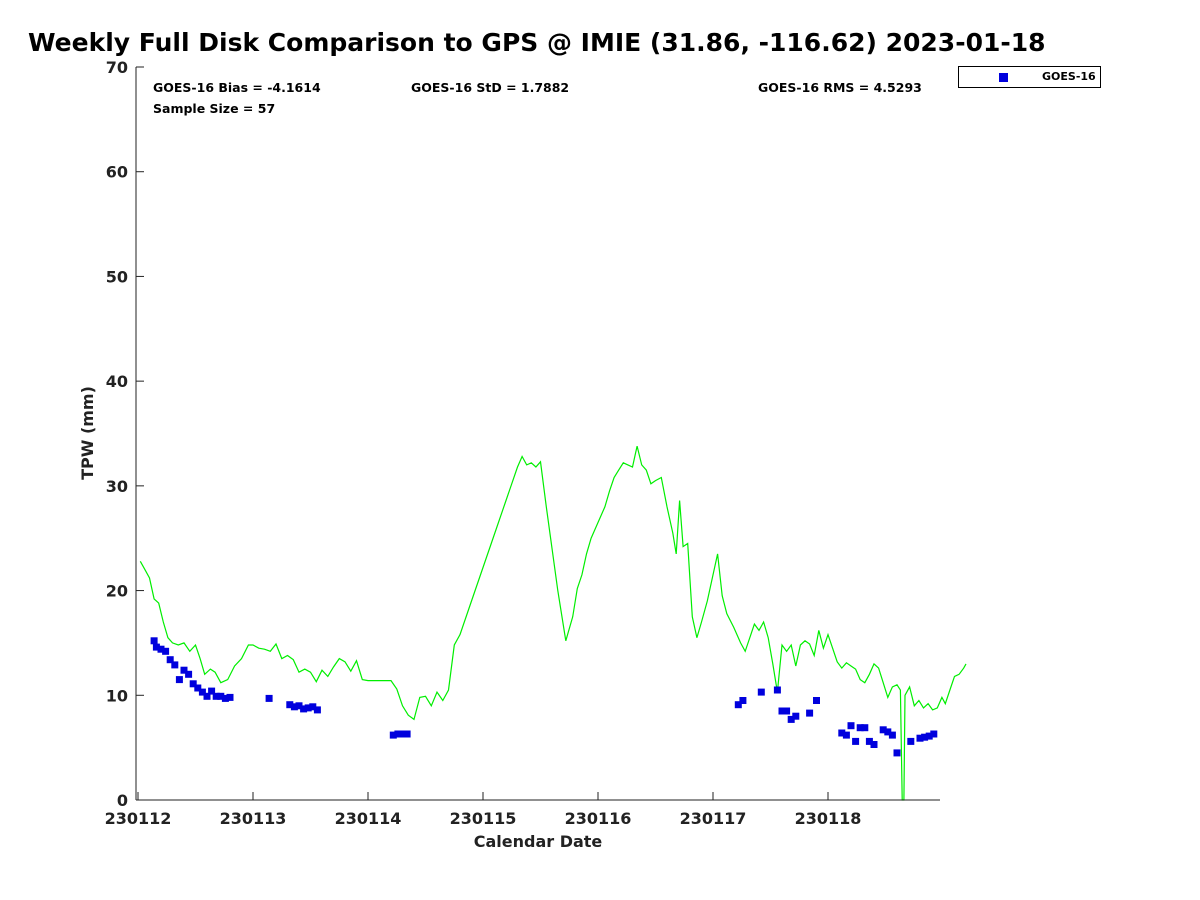 This screenshot has width=1200, height=900. I want to click on y-tick-label: 30, so click(117, 486).